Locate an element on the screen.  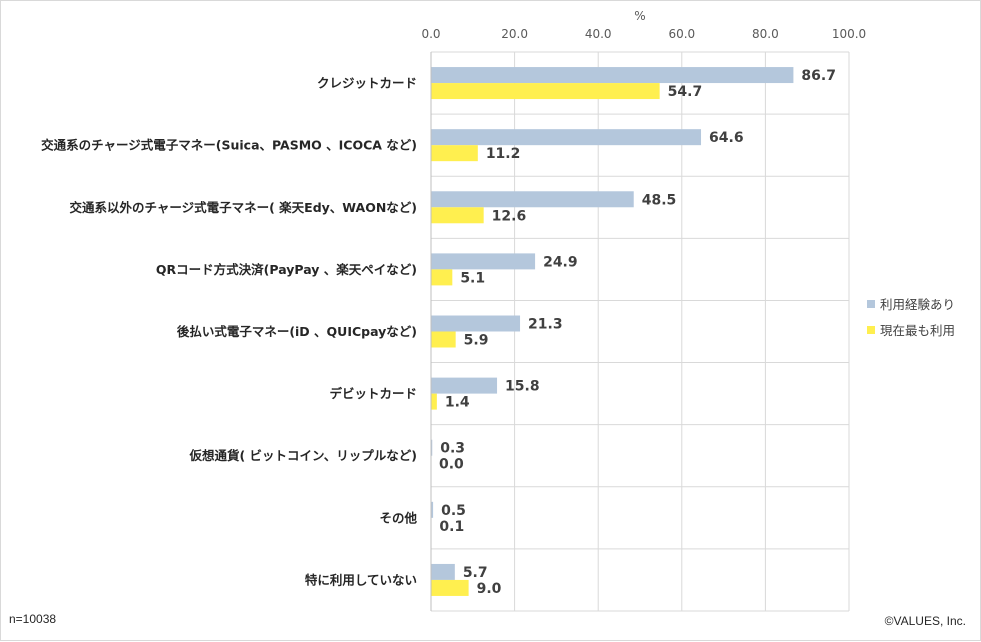
category-label: クレジットカード is located at coordinates (367, 83).